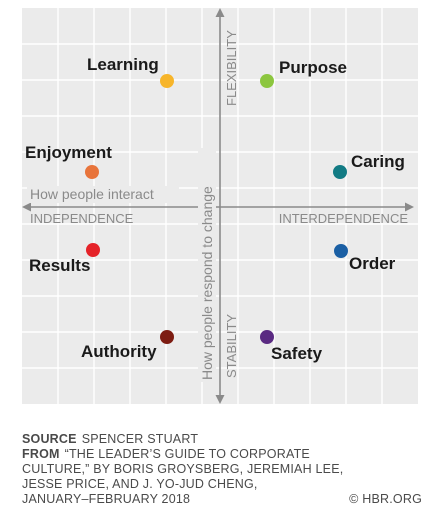  I want to click on order-dot, so click(341, 251).